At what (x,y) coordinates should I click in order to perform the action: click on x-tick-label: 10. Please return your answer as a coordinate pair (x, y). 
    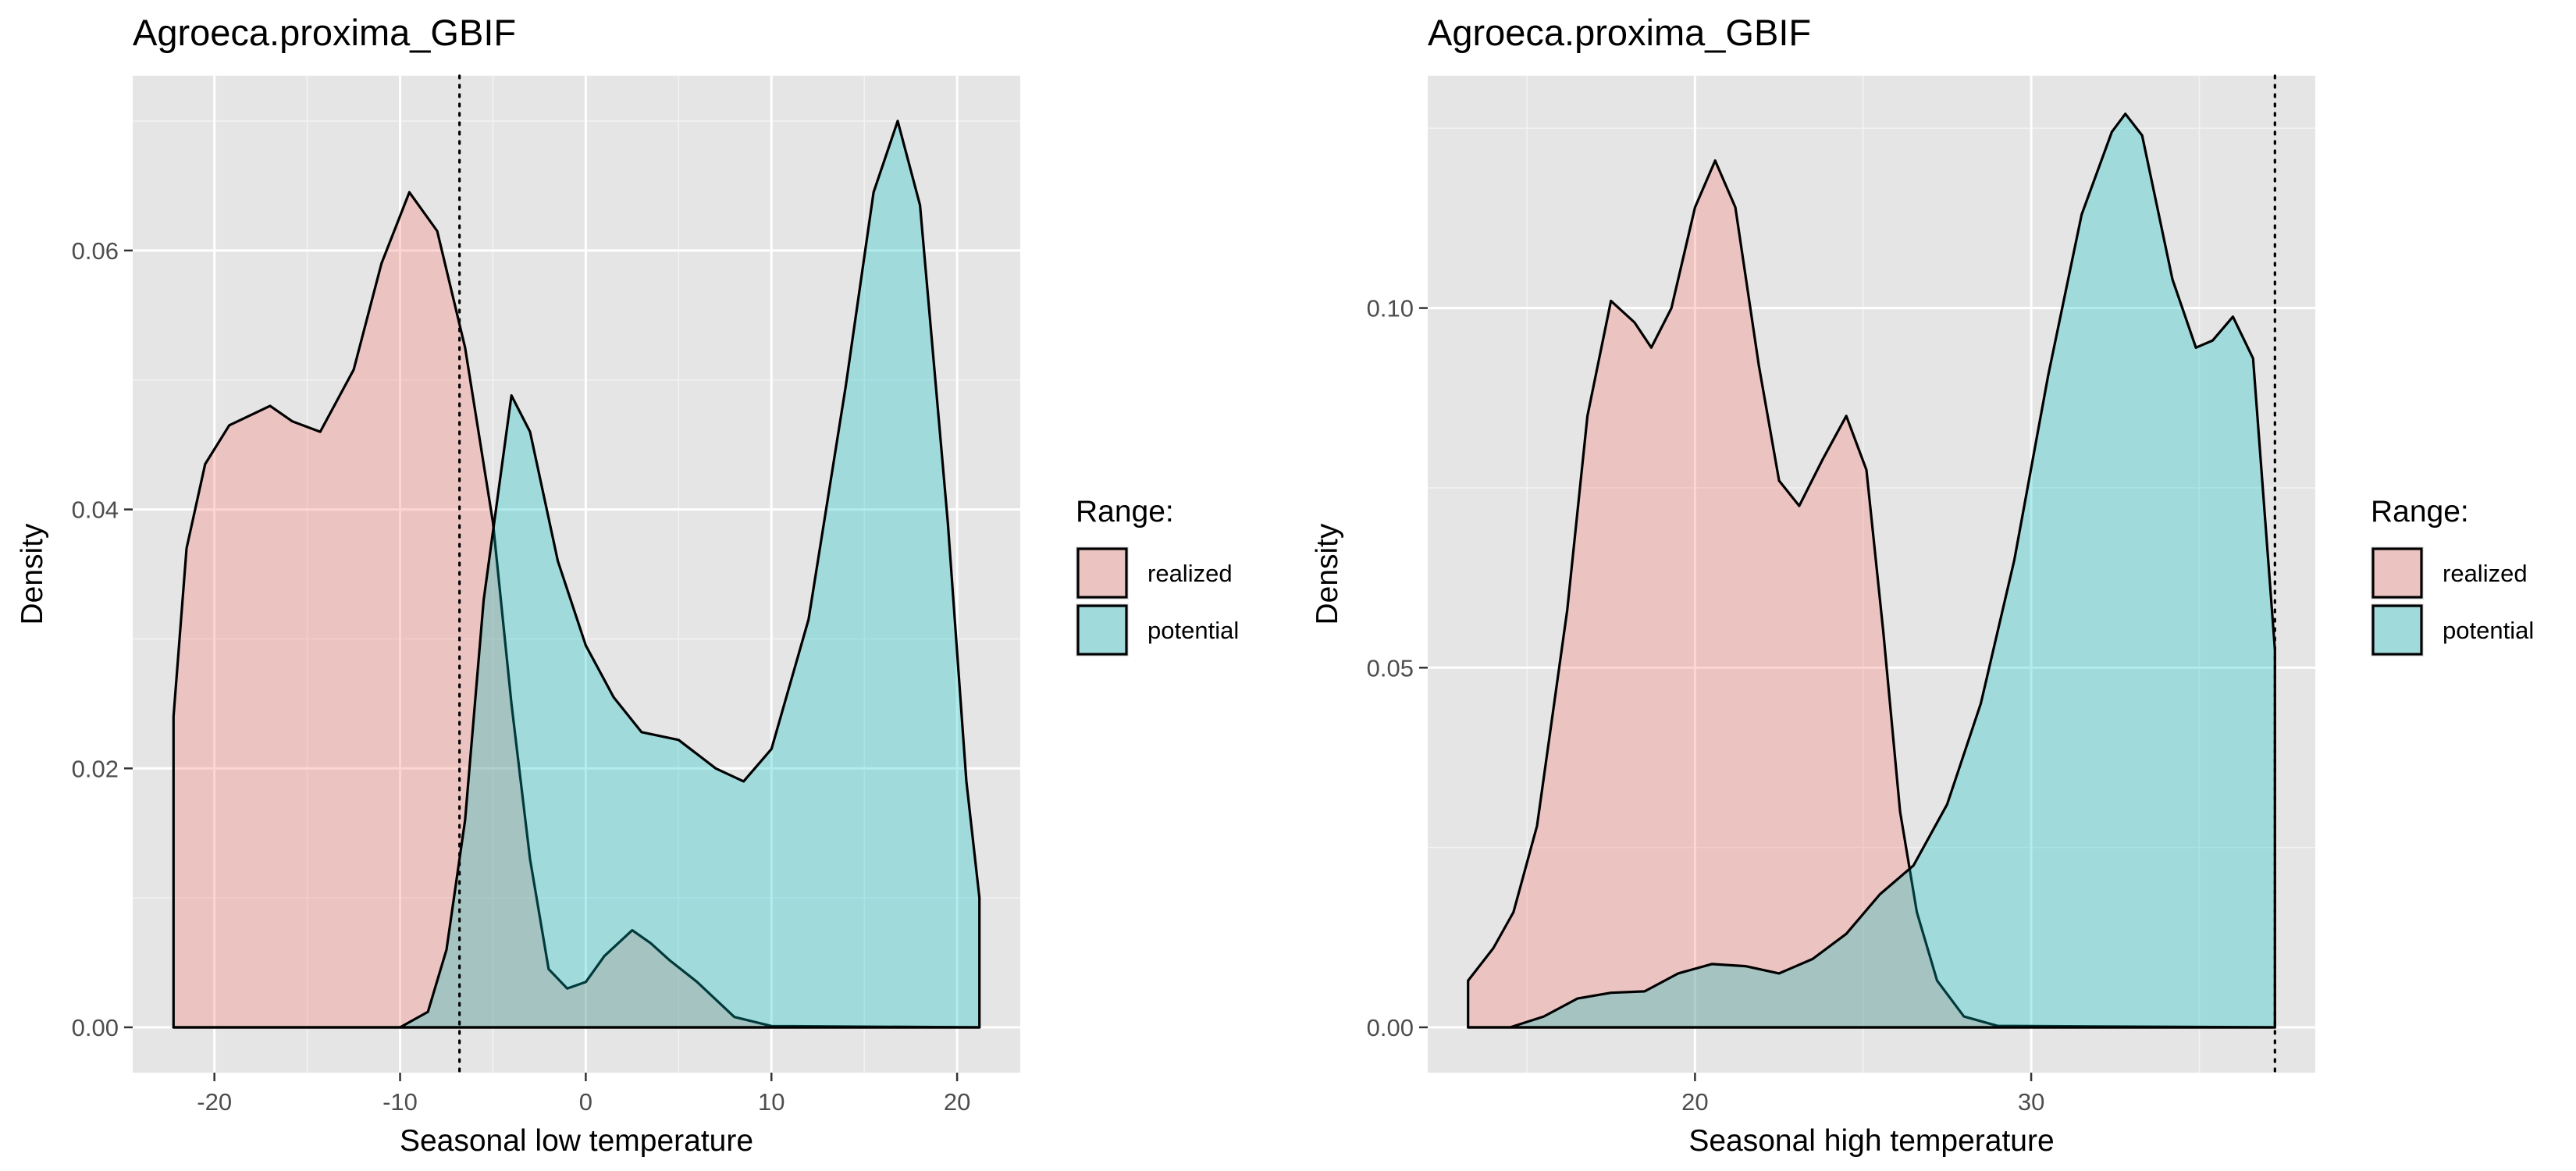
    Looking at the image, I should click on (771, 1102).